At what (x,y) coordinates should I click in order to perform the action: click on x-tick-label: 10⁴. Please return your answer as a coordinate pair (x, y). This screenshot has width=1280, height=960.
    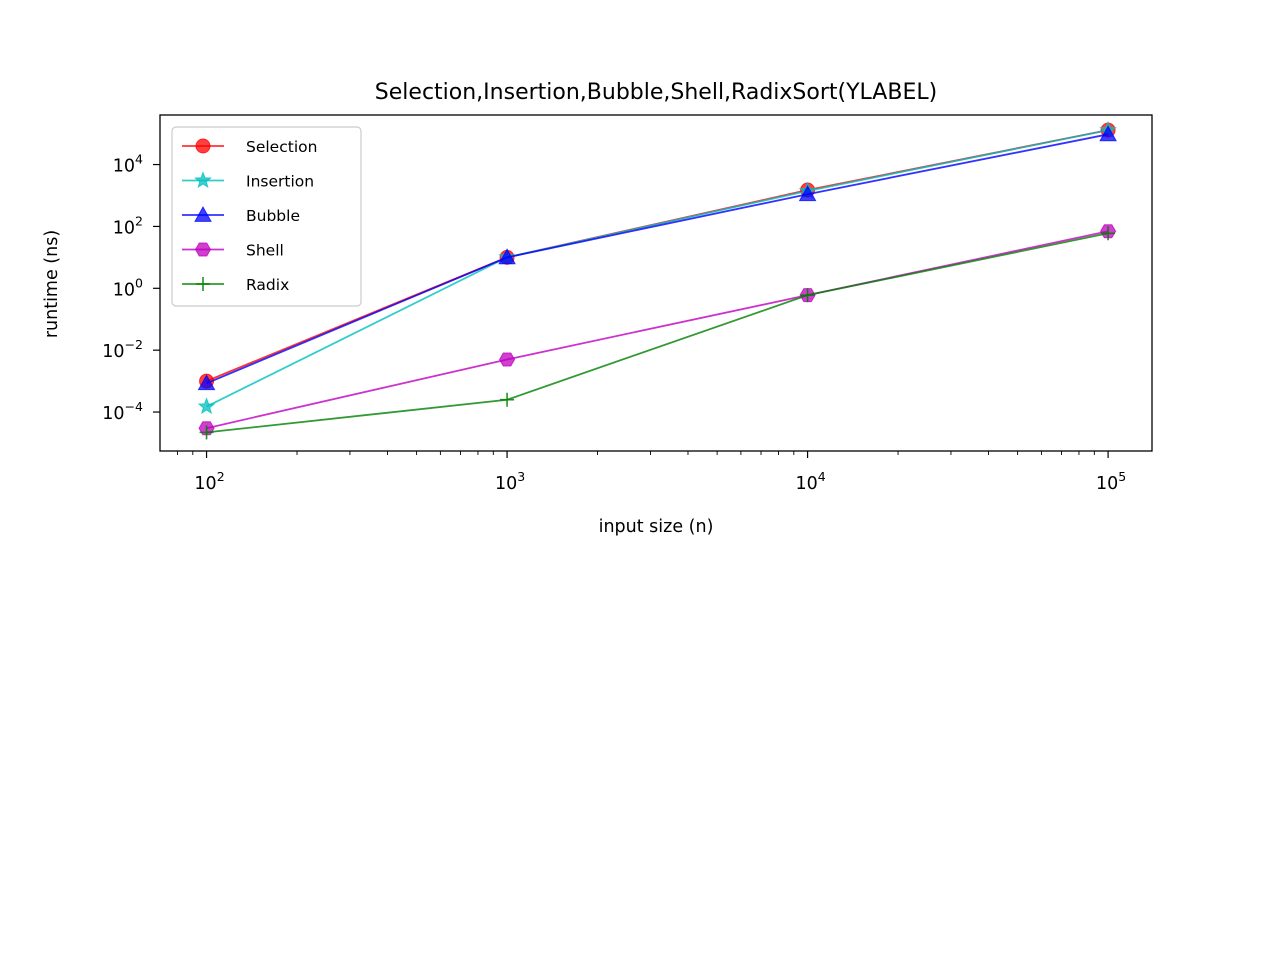
    Looking at the image, I should click on (810, 481).